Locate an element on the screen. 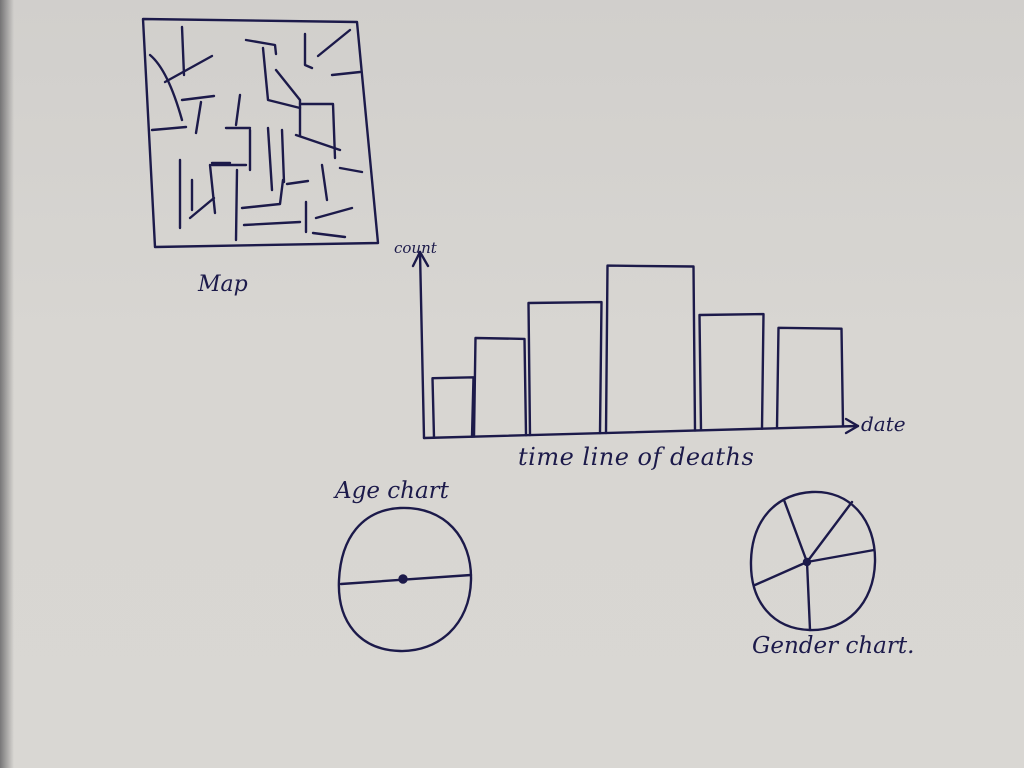  map-sketch is located at coordinates (260, 133).